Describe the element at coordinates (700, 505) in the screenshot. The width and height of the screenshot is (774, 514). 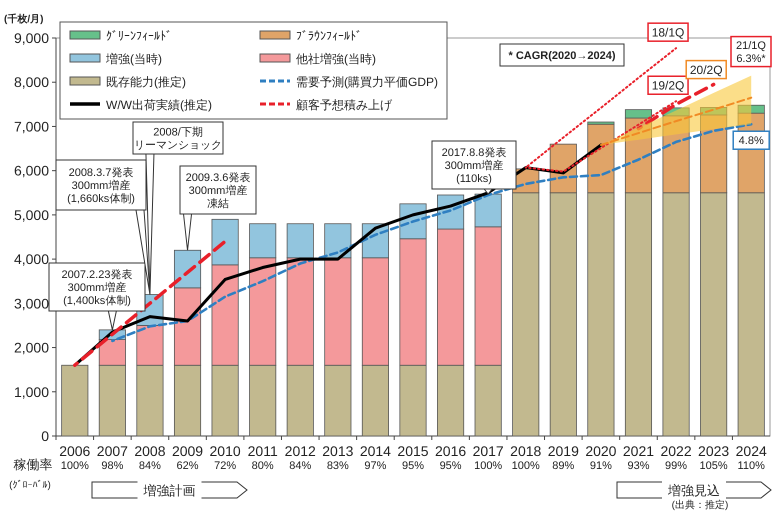
I see `note: (出典：推定)` at that location.